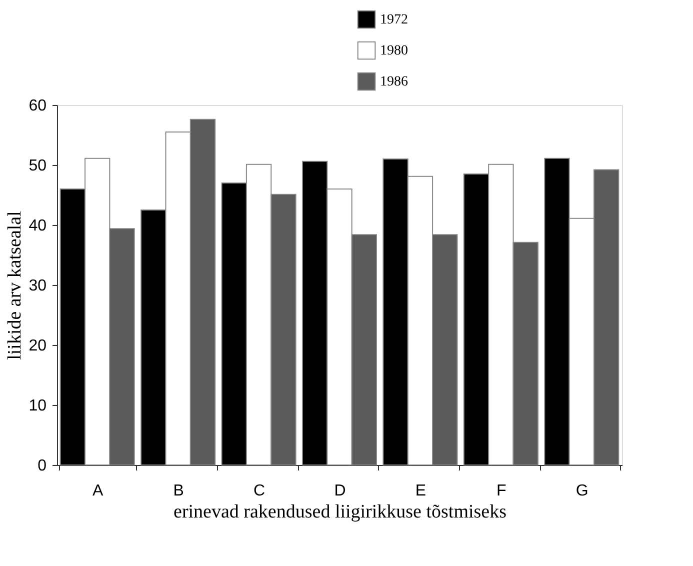 The image size is (693, 566). What do you see at coordinates (394, 20) in the screenshot?
I see `legend-label: 1972` at bounding box center [394, 20].